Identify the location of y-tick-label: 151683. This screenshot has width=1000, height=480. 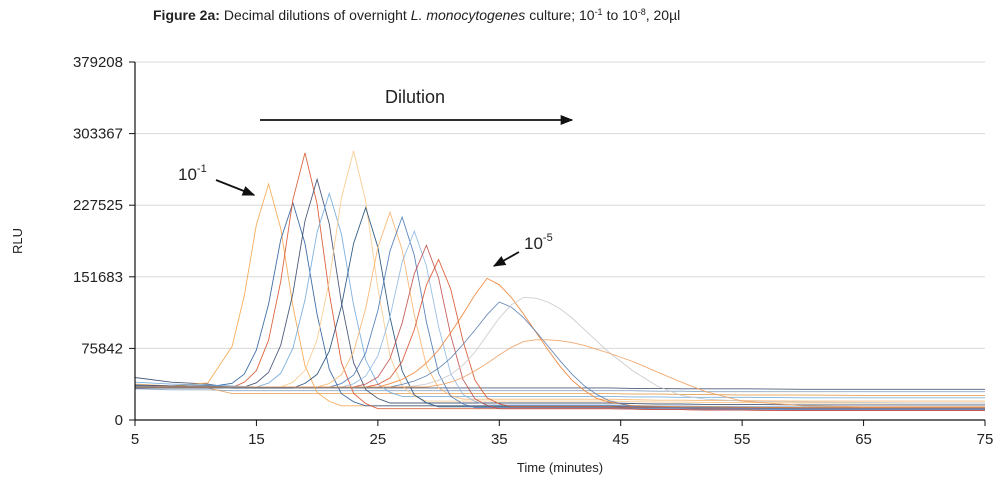
(98, 277).